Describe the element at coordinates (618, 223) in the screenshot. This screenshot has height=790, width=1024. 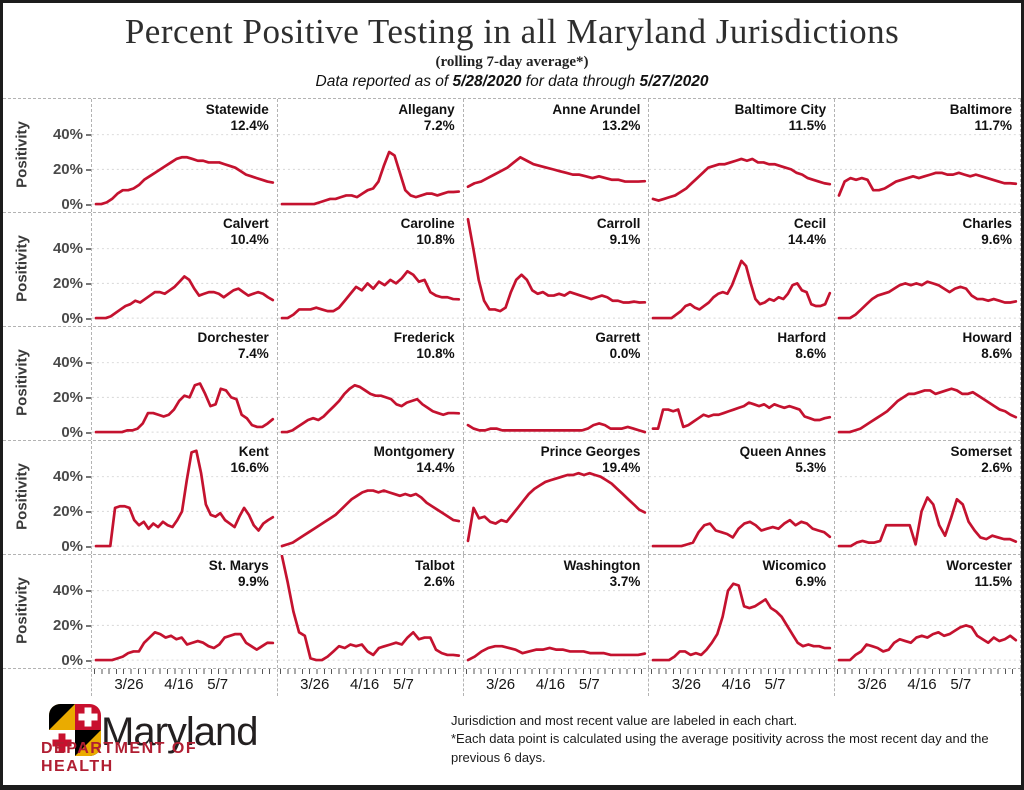
I see `jurisdiction-name: Carroll` at that location.